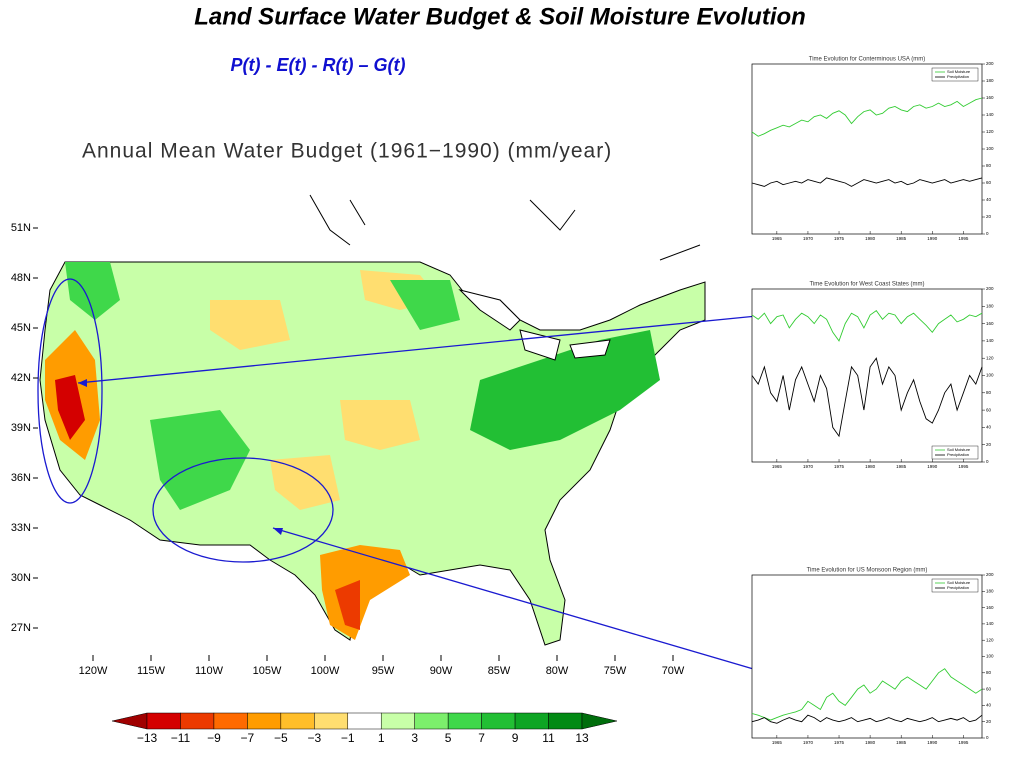 The width and height of the screenshot is (1024, 773). What do you see at coordinates (314, 738) in the screenshot?
I see `colorbar-label: −3` at bounding box center [314, 738].